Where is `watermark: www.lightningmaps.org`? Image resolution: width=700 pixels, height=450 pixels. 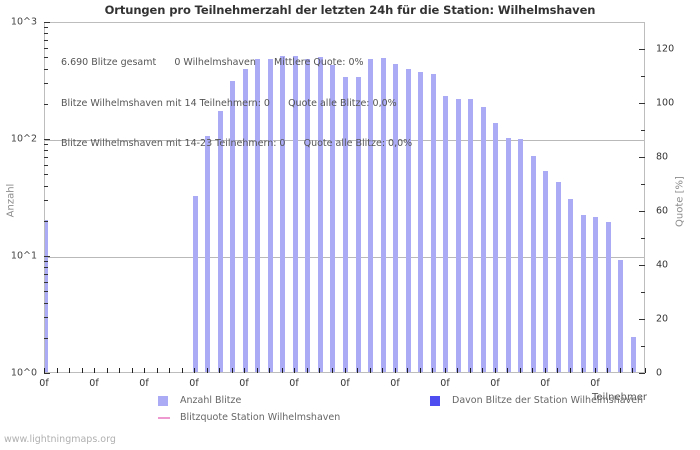
watermark: www.lightningmaps.org is located at coordinates (60, 439).